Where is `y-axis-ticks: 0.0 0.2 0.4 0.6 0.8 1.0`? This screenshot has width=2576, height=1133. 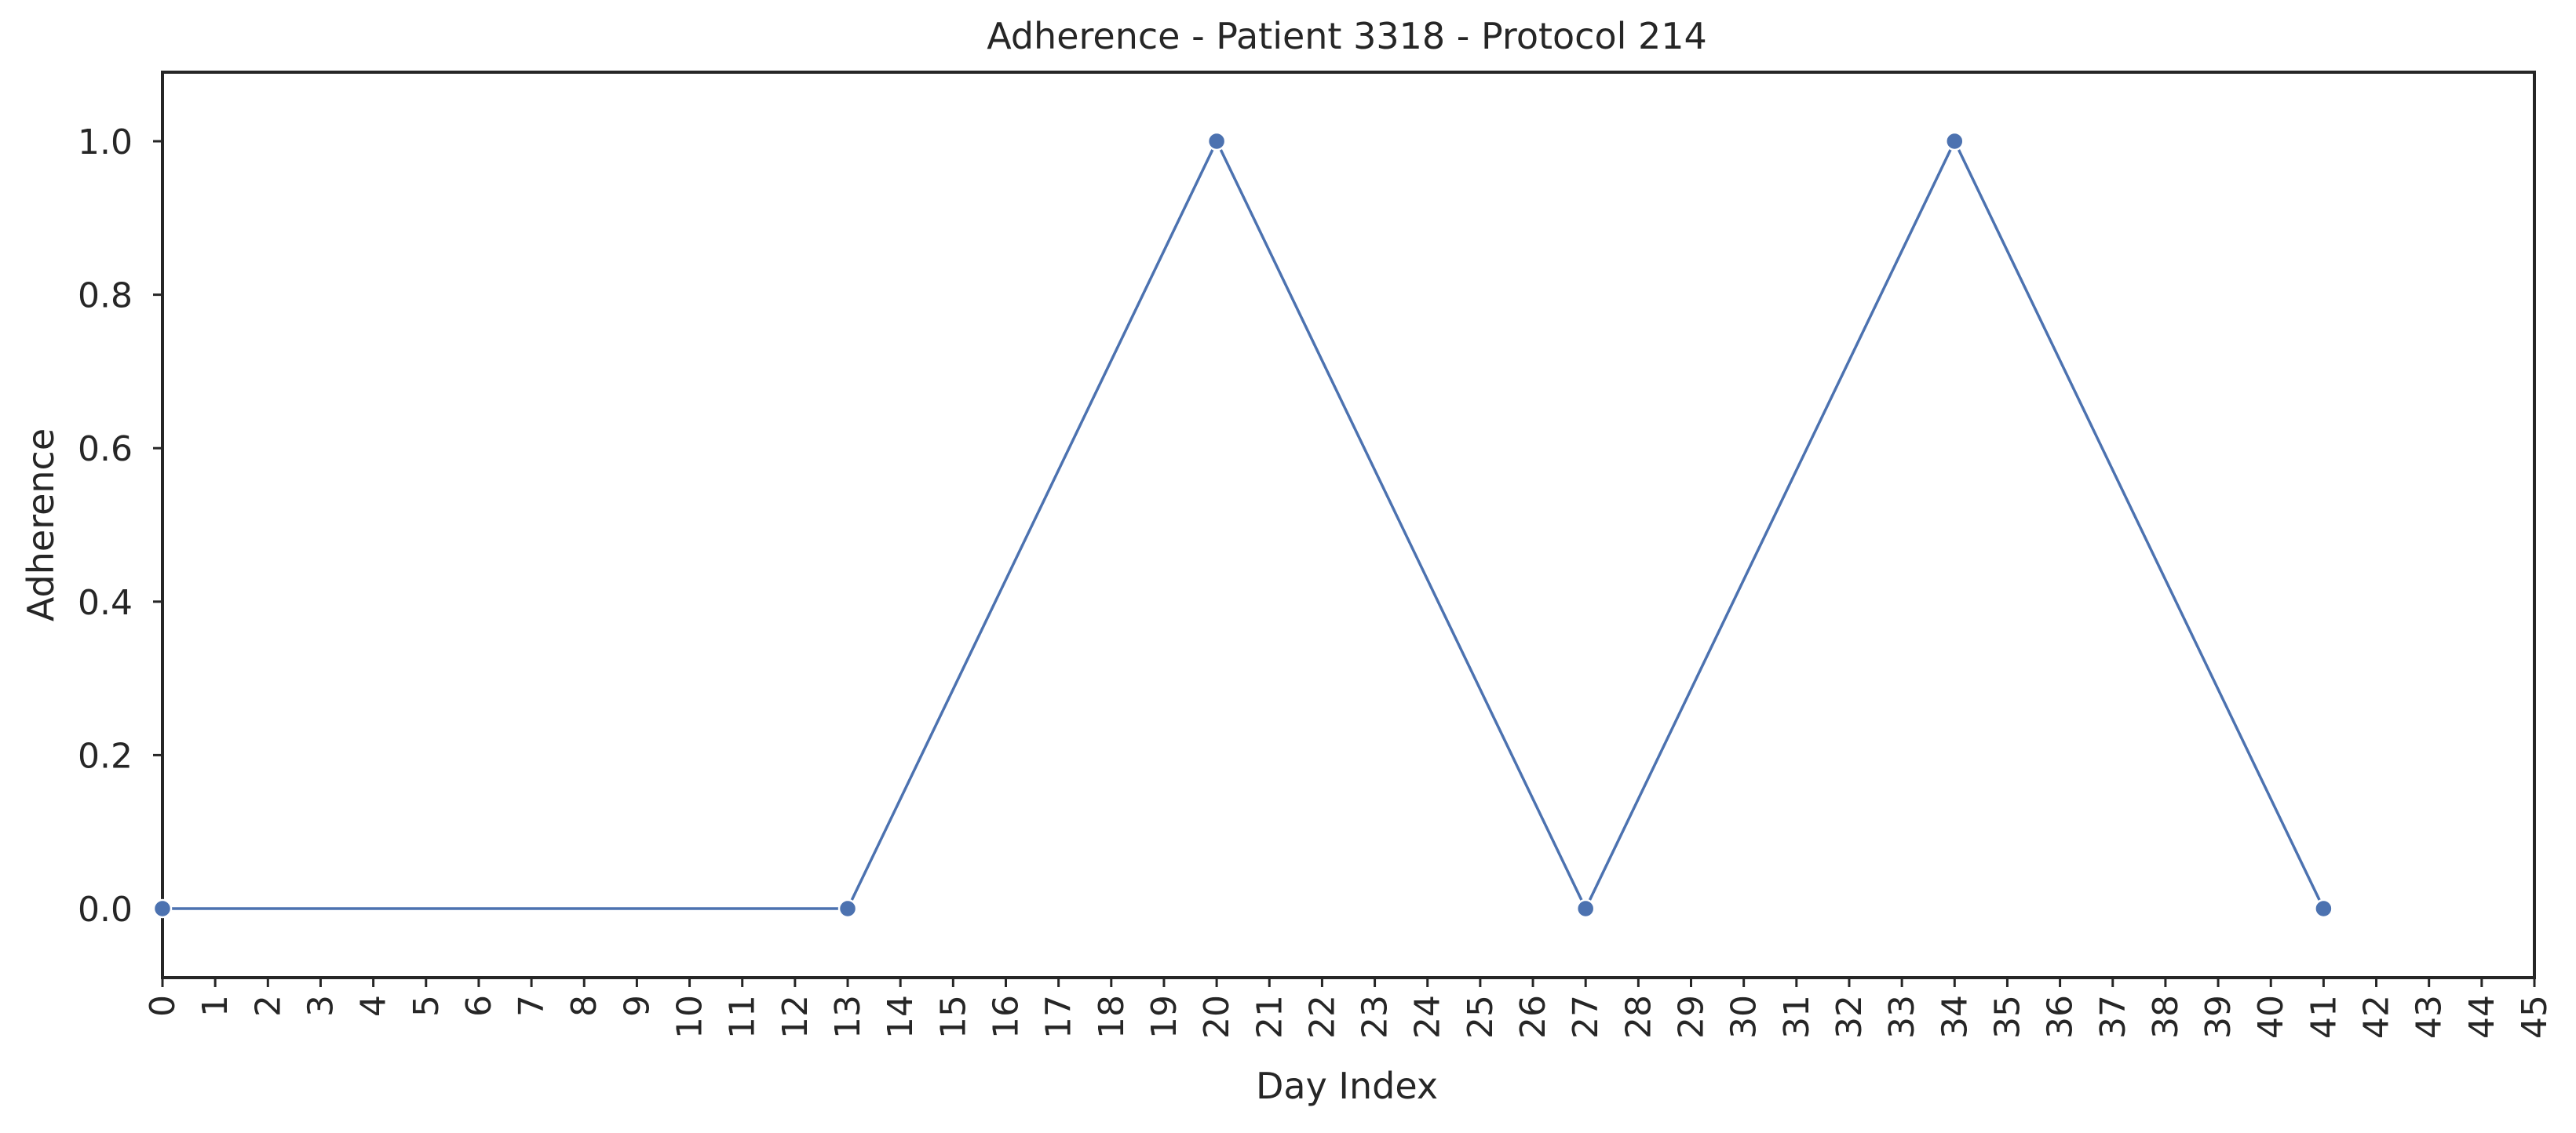 y-axis-ticks: 0.0 0.2 0.4 0.6 0.8 1.0 is located at coordinates (120, 526).